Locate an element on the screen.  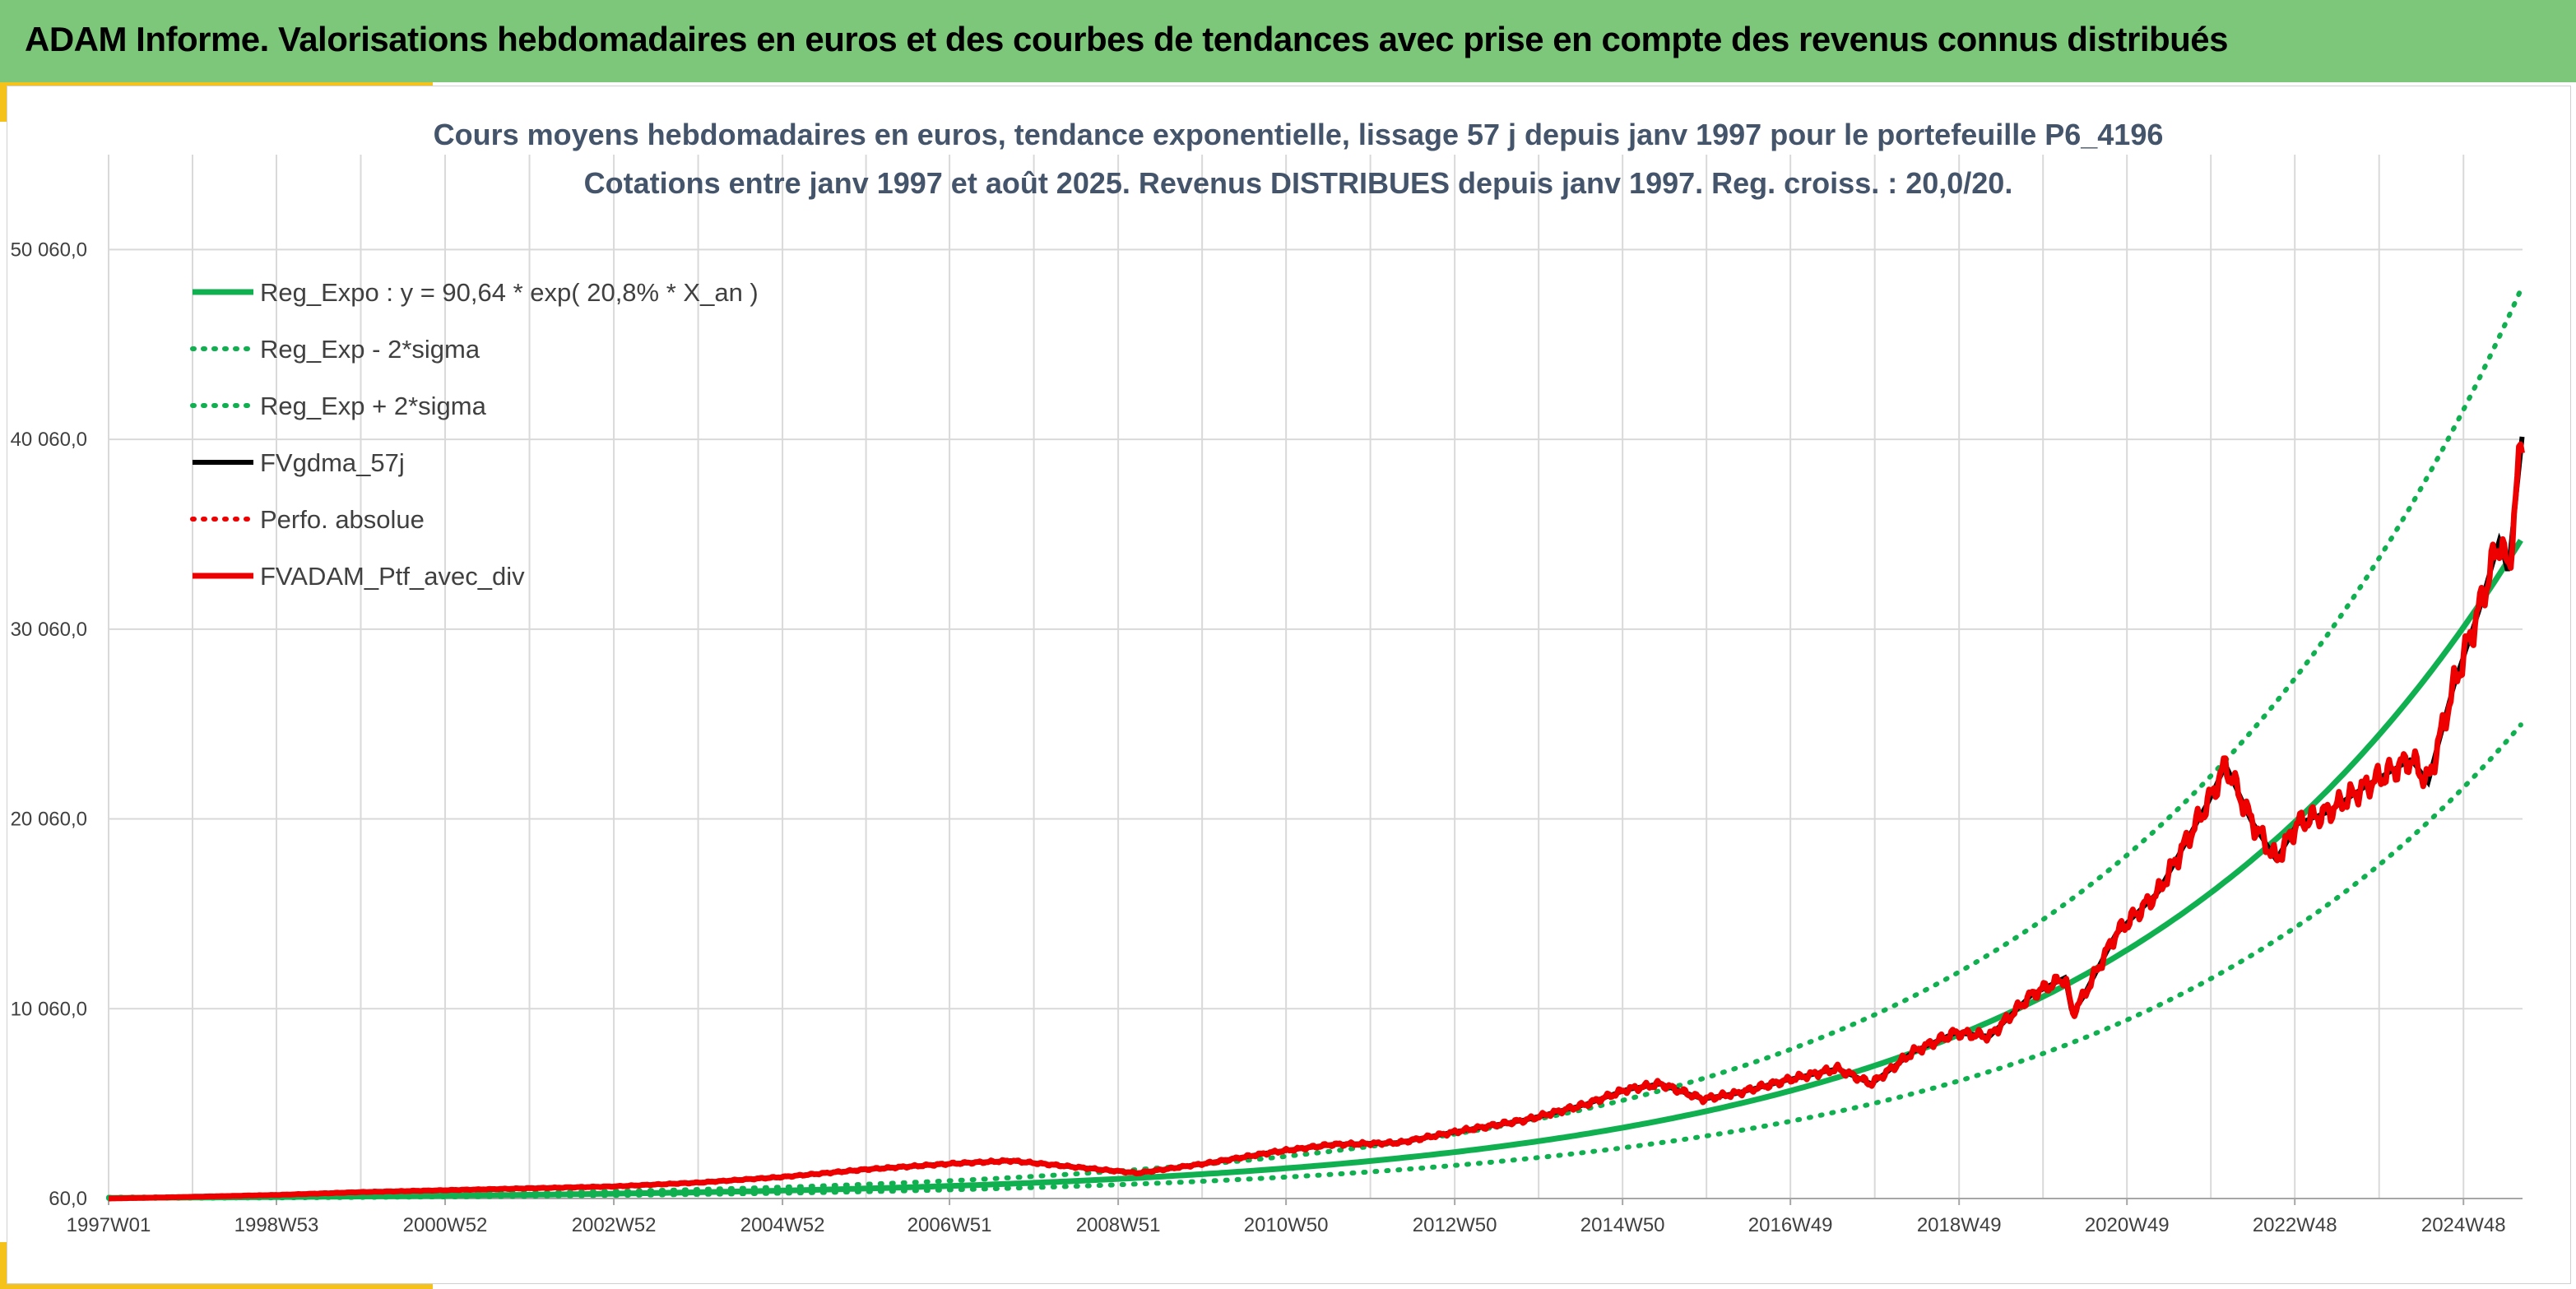
legend-label: Reg_Exp + 2*sigma is located at coordinates (373, 406).